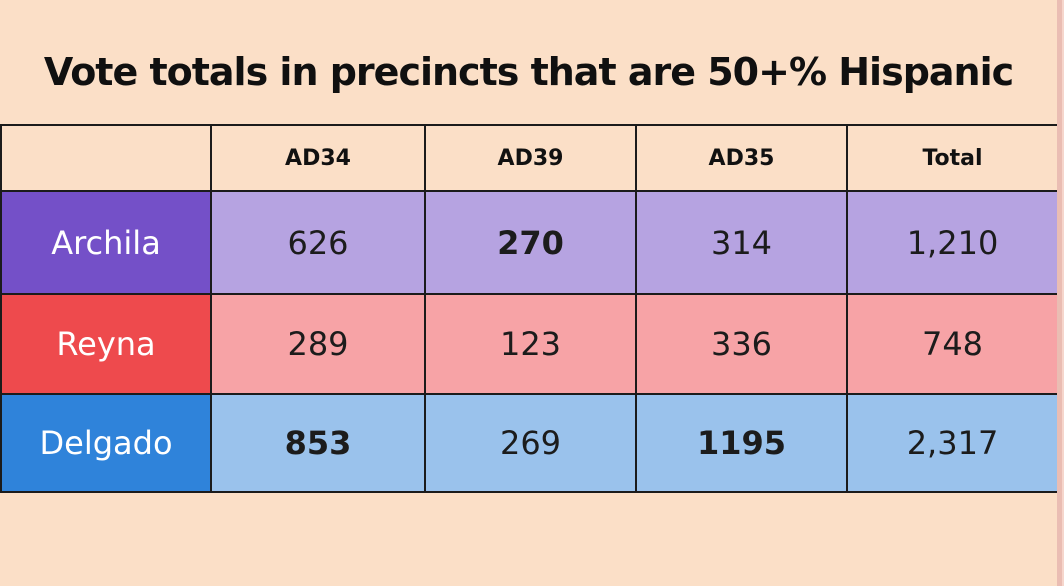  I want to click on cell-archila-total: 1,210, so click(952, 242).